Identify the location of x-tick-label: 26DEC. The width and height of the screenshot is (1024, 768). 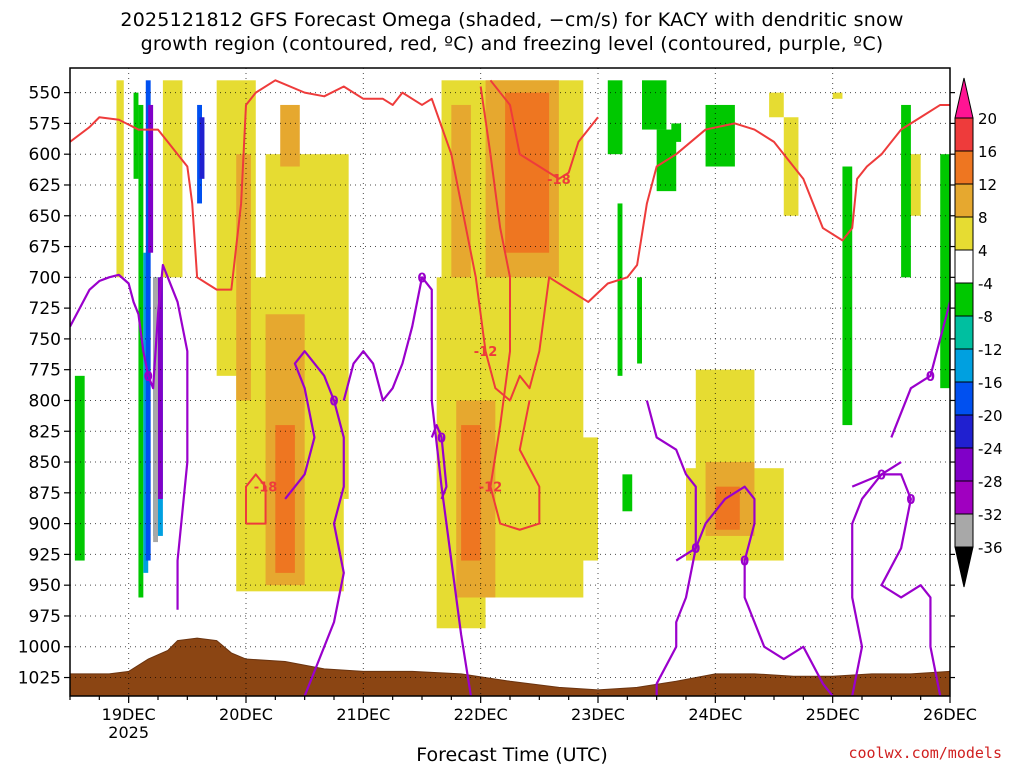
(950, 714).